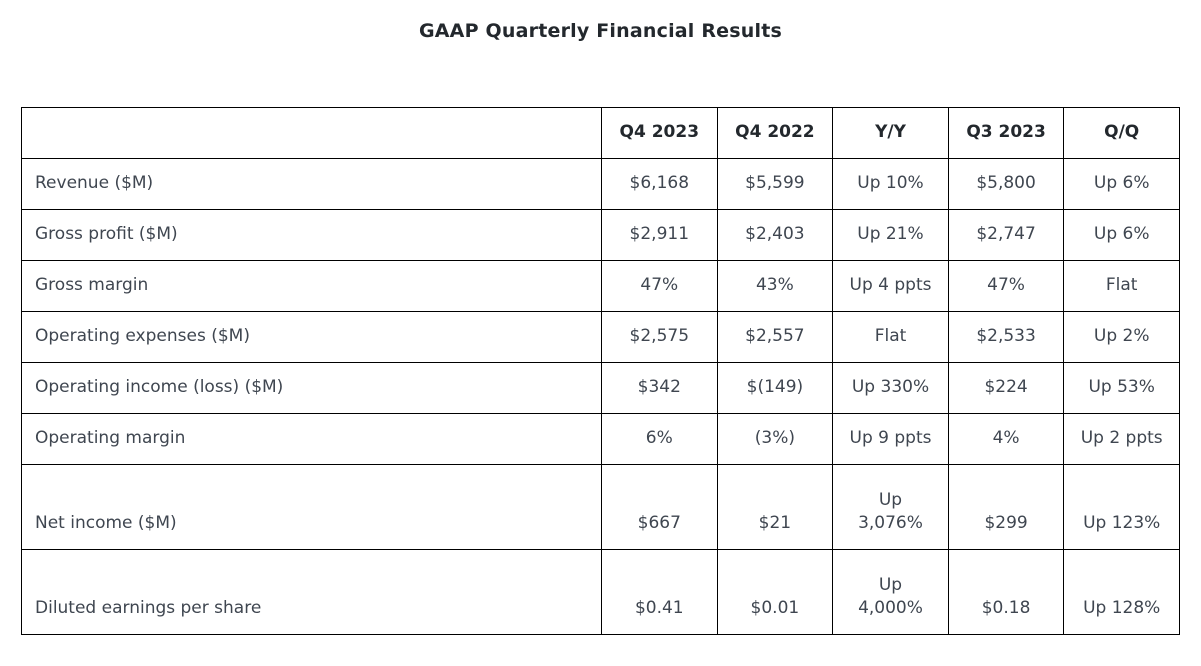 This screenshot has height=666, width=1201. I want to click on header-cell: Y/Y, so click(890, 133).